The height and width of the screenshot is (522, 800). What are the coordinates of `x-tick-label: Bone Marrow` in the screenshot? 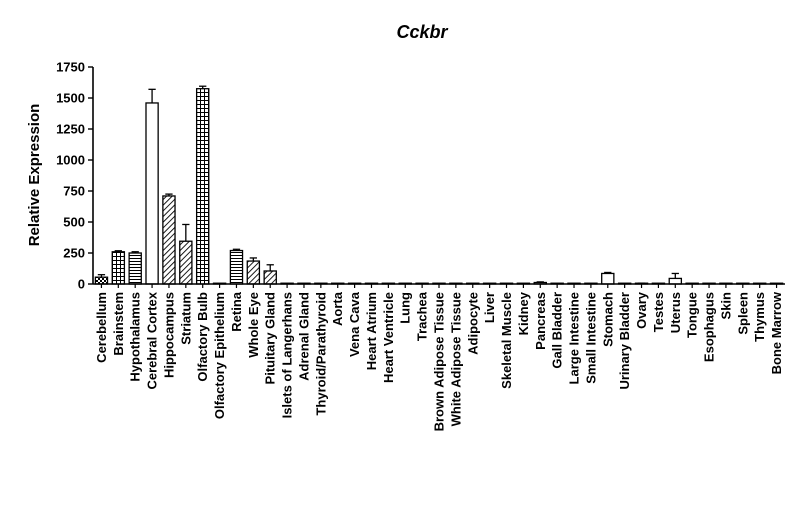 It's located at (776, 332).